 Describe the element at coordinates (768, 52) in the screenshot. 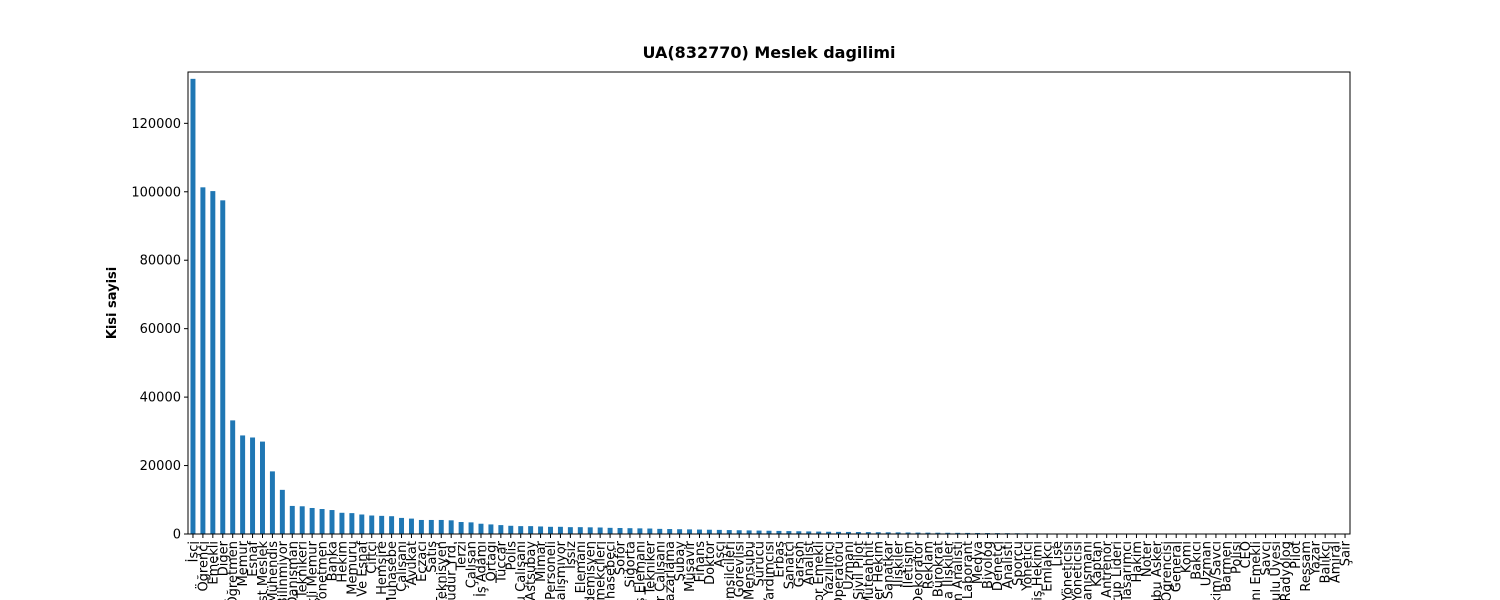

I see `chart-title: UA(832770) Meslek dagilimi` at that location.